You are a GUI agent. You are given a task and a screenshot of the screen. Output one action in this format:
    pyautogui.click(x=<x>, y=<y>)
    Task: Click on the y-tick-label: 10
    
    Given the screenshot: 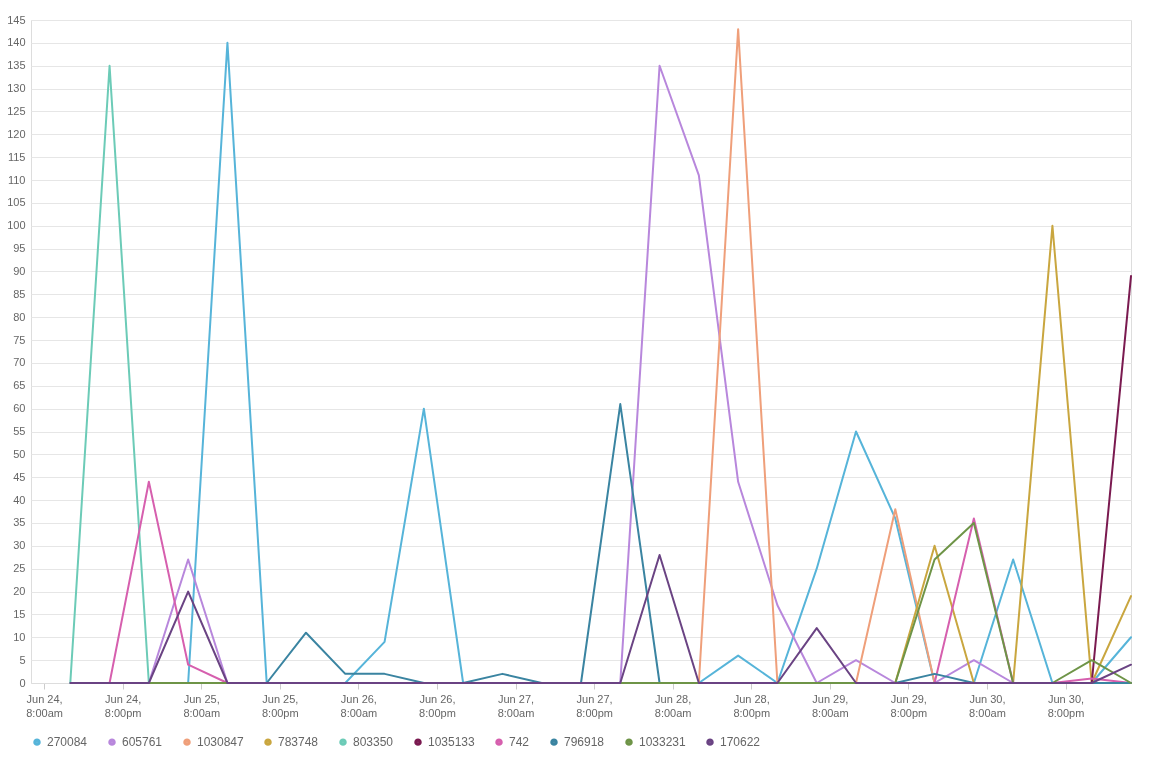 What is the action you would take?
    pyautogui.click(x=19, y=636)
    